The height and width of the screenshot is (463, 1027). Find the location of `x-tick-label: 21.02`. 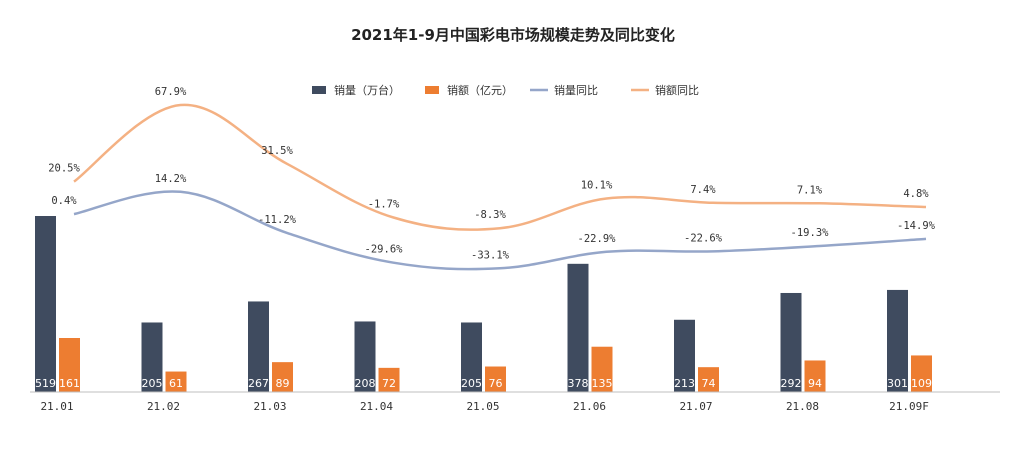

x-tick-label: 21.02 is located at coordinates (163, 406).